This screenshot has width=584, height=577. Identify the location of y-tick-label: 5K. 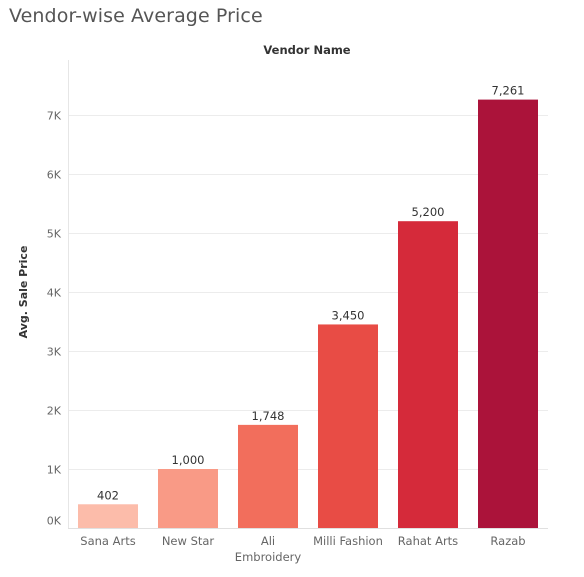
(54, 234).